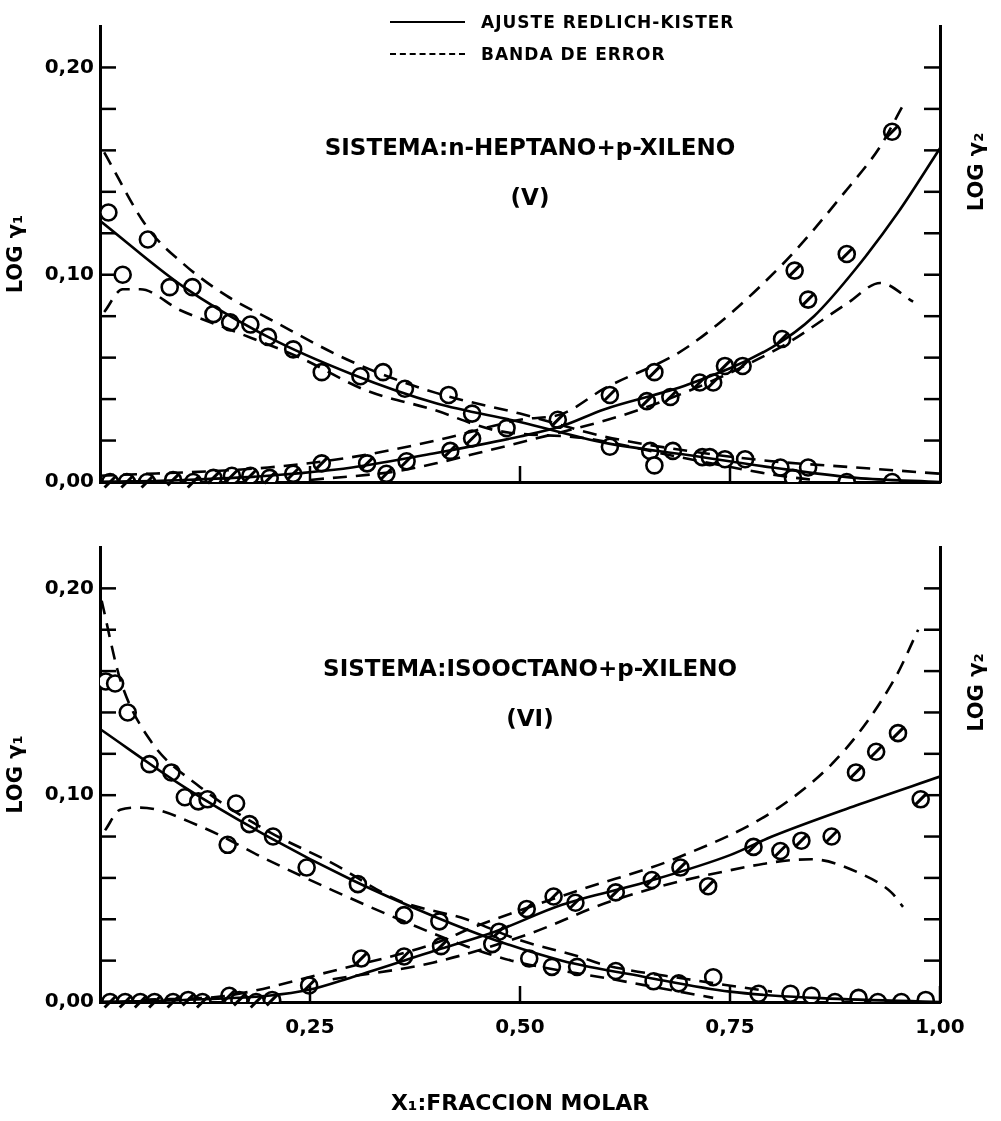 The height and width of the screenshot is (1121, 1001). I want to click on legend-label: BANDA DE ERROR, so click(573, 54).